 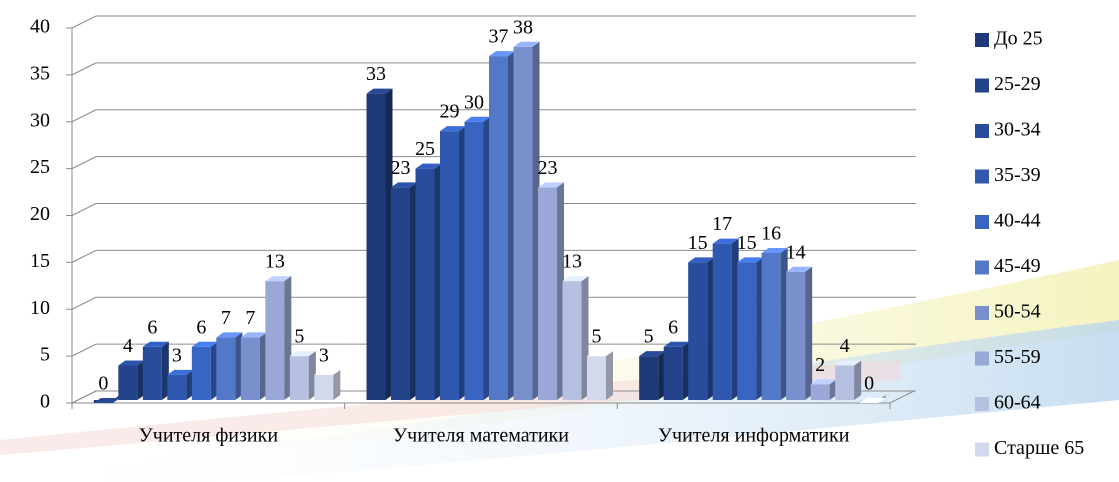 I want to click on y-tick-label: 35, so click(x=40, y=73).